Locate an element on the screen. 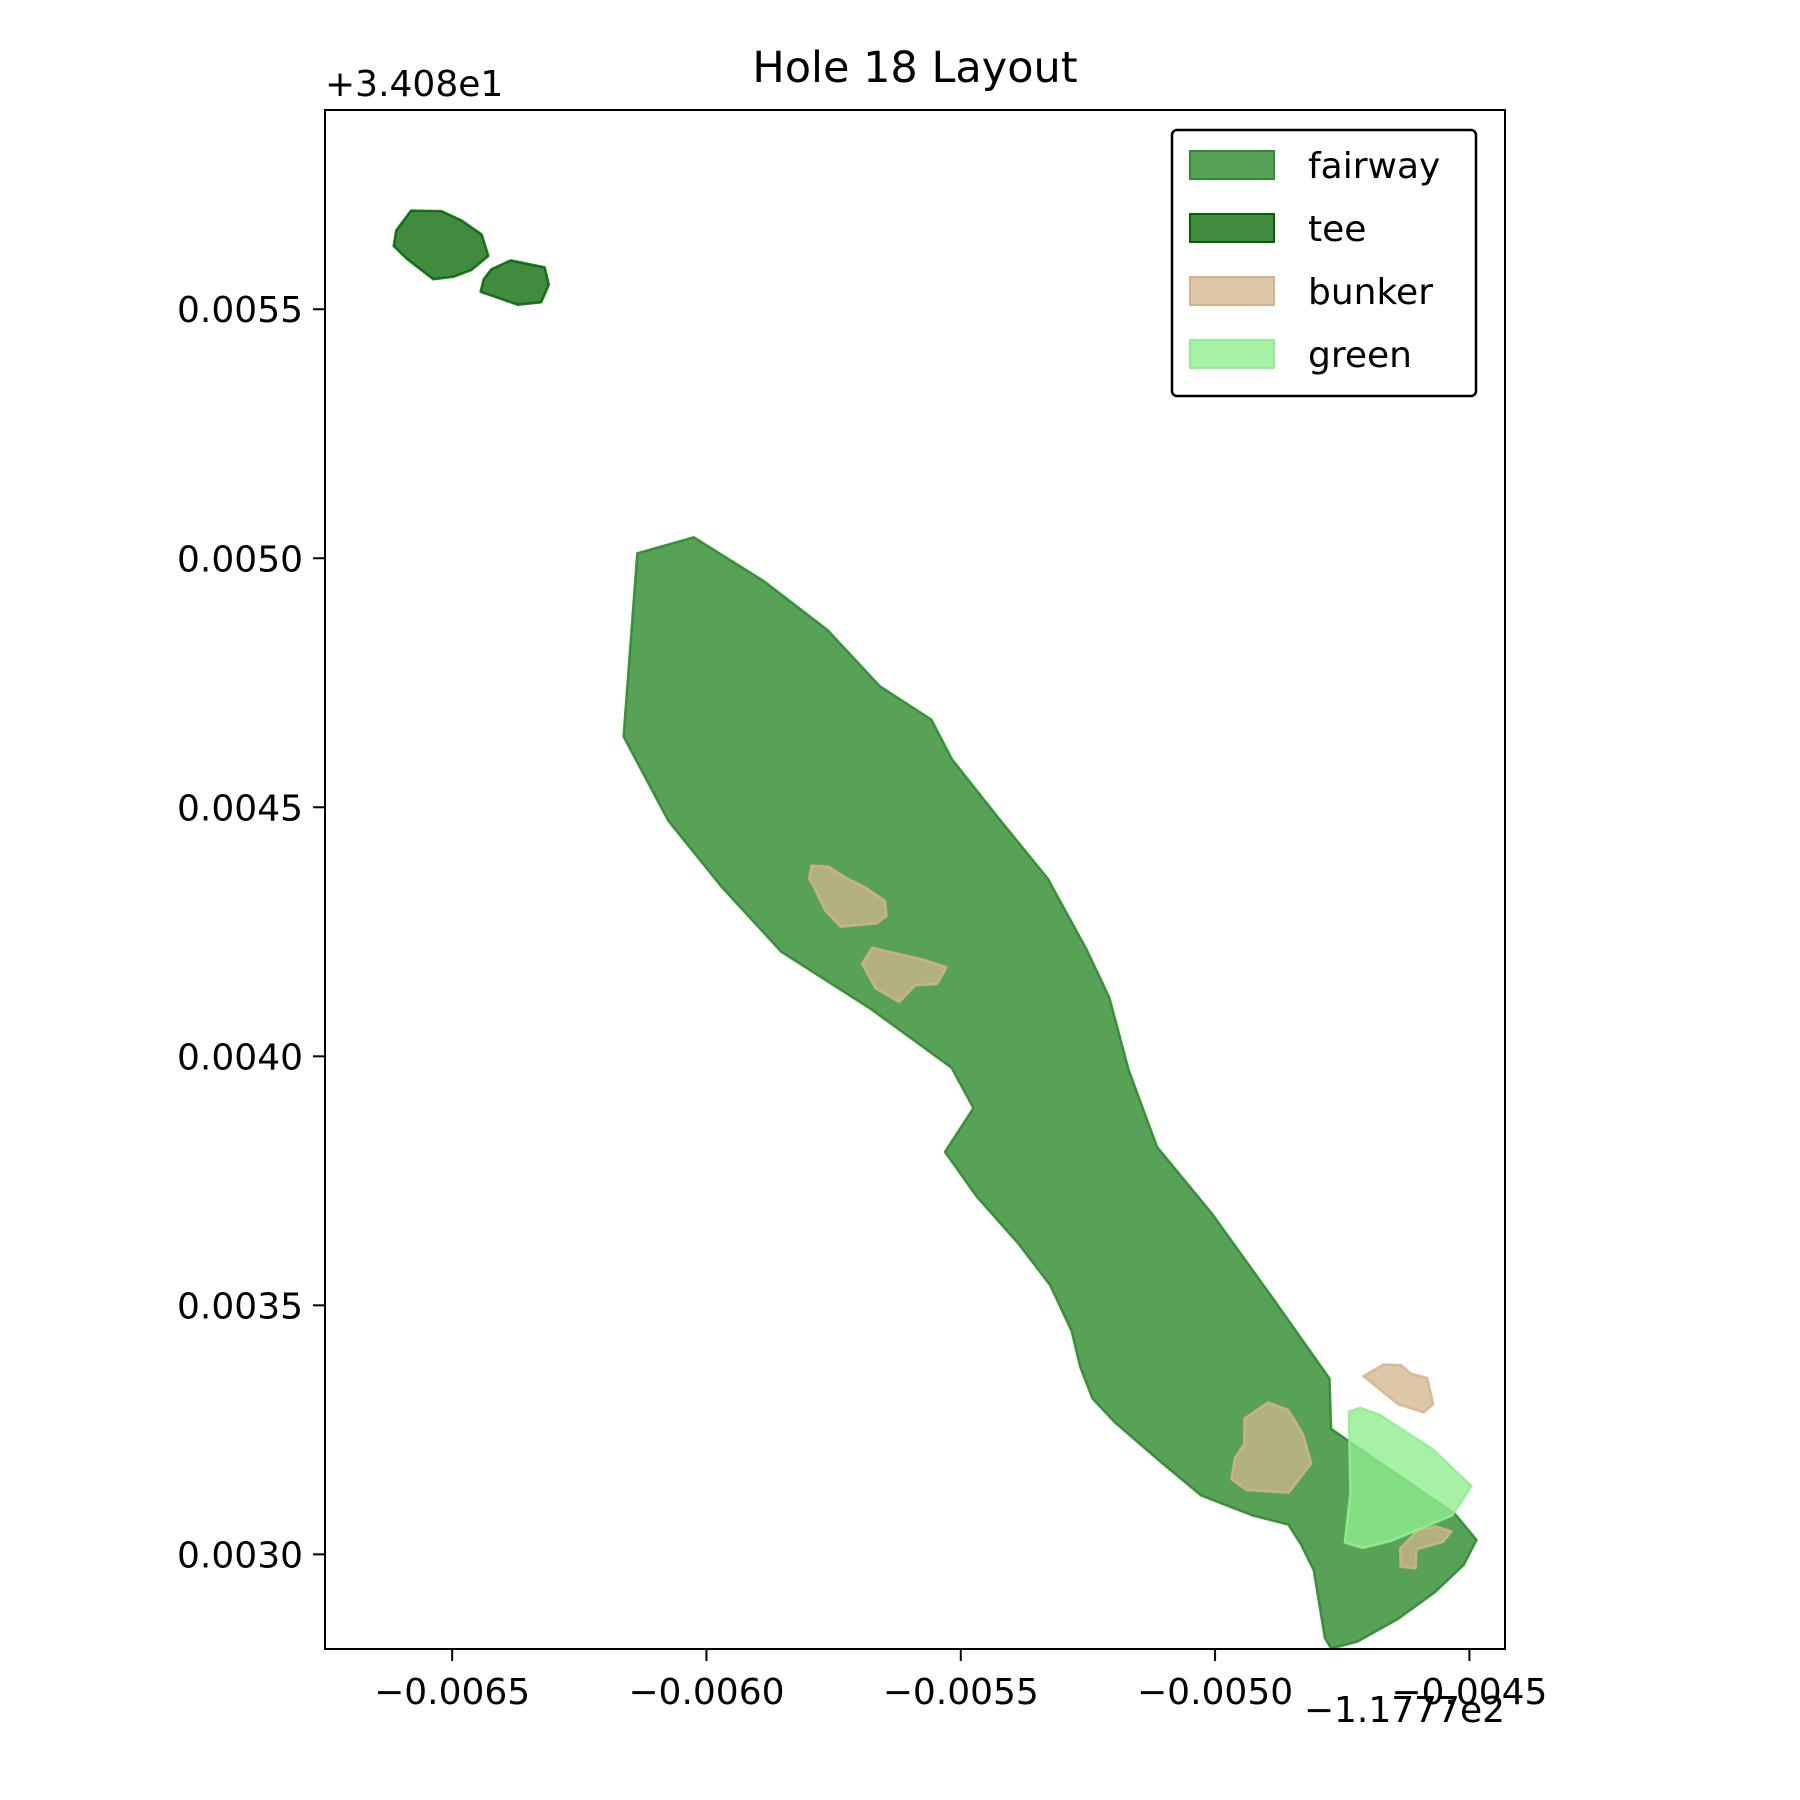 This screenshot has height=1800, width=1800. x-offset-label: −1.1777e2 is located at coordinates (1404, 1710).